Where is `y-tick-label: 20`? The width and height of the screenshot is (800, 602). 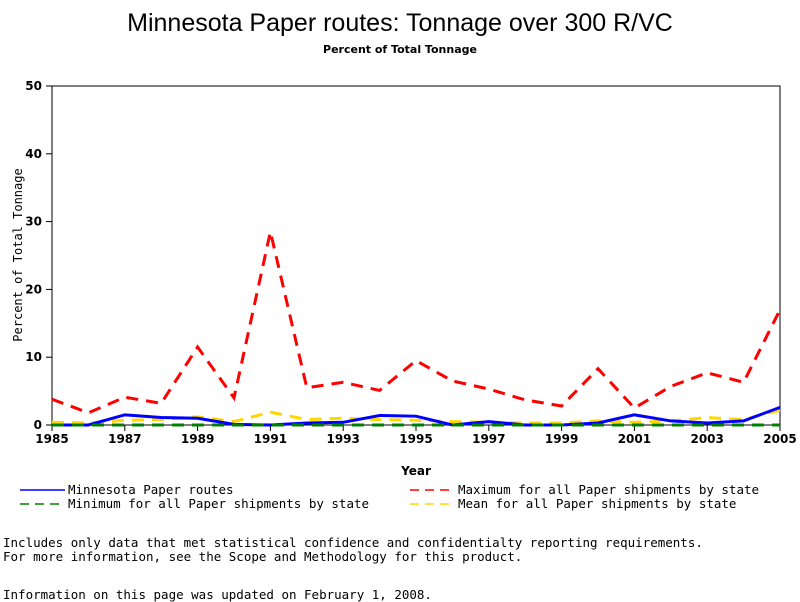 y-tick-label: 20 is located at coordinates (33, 289).